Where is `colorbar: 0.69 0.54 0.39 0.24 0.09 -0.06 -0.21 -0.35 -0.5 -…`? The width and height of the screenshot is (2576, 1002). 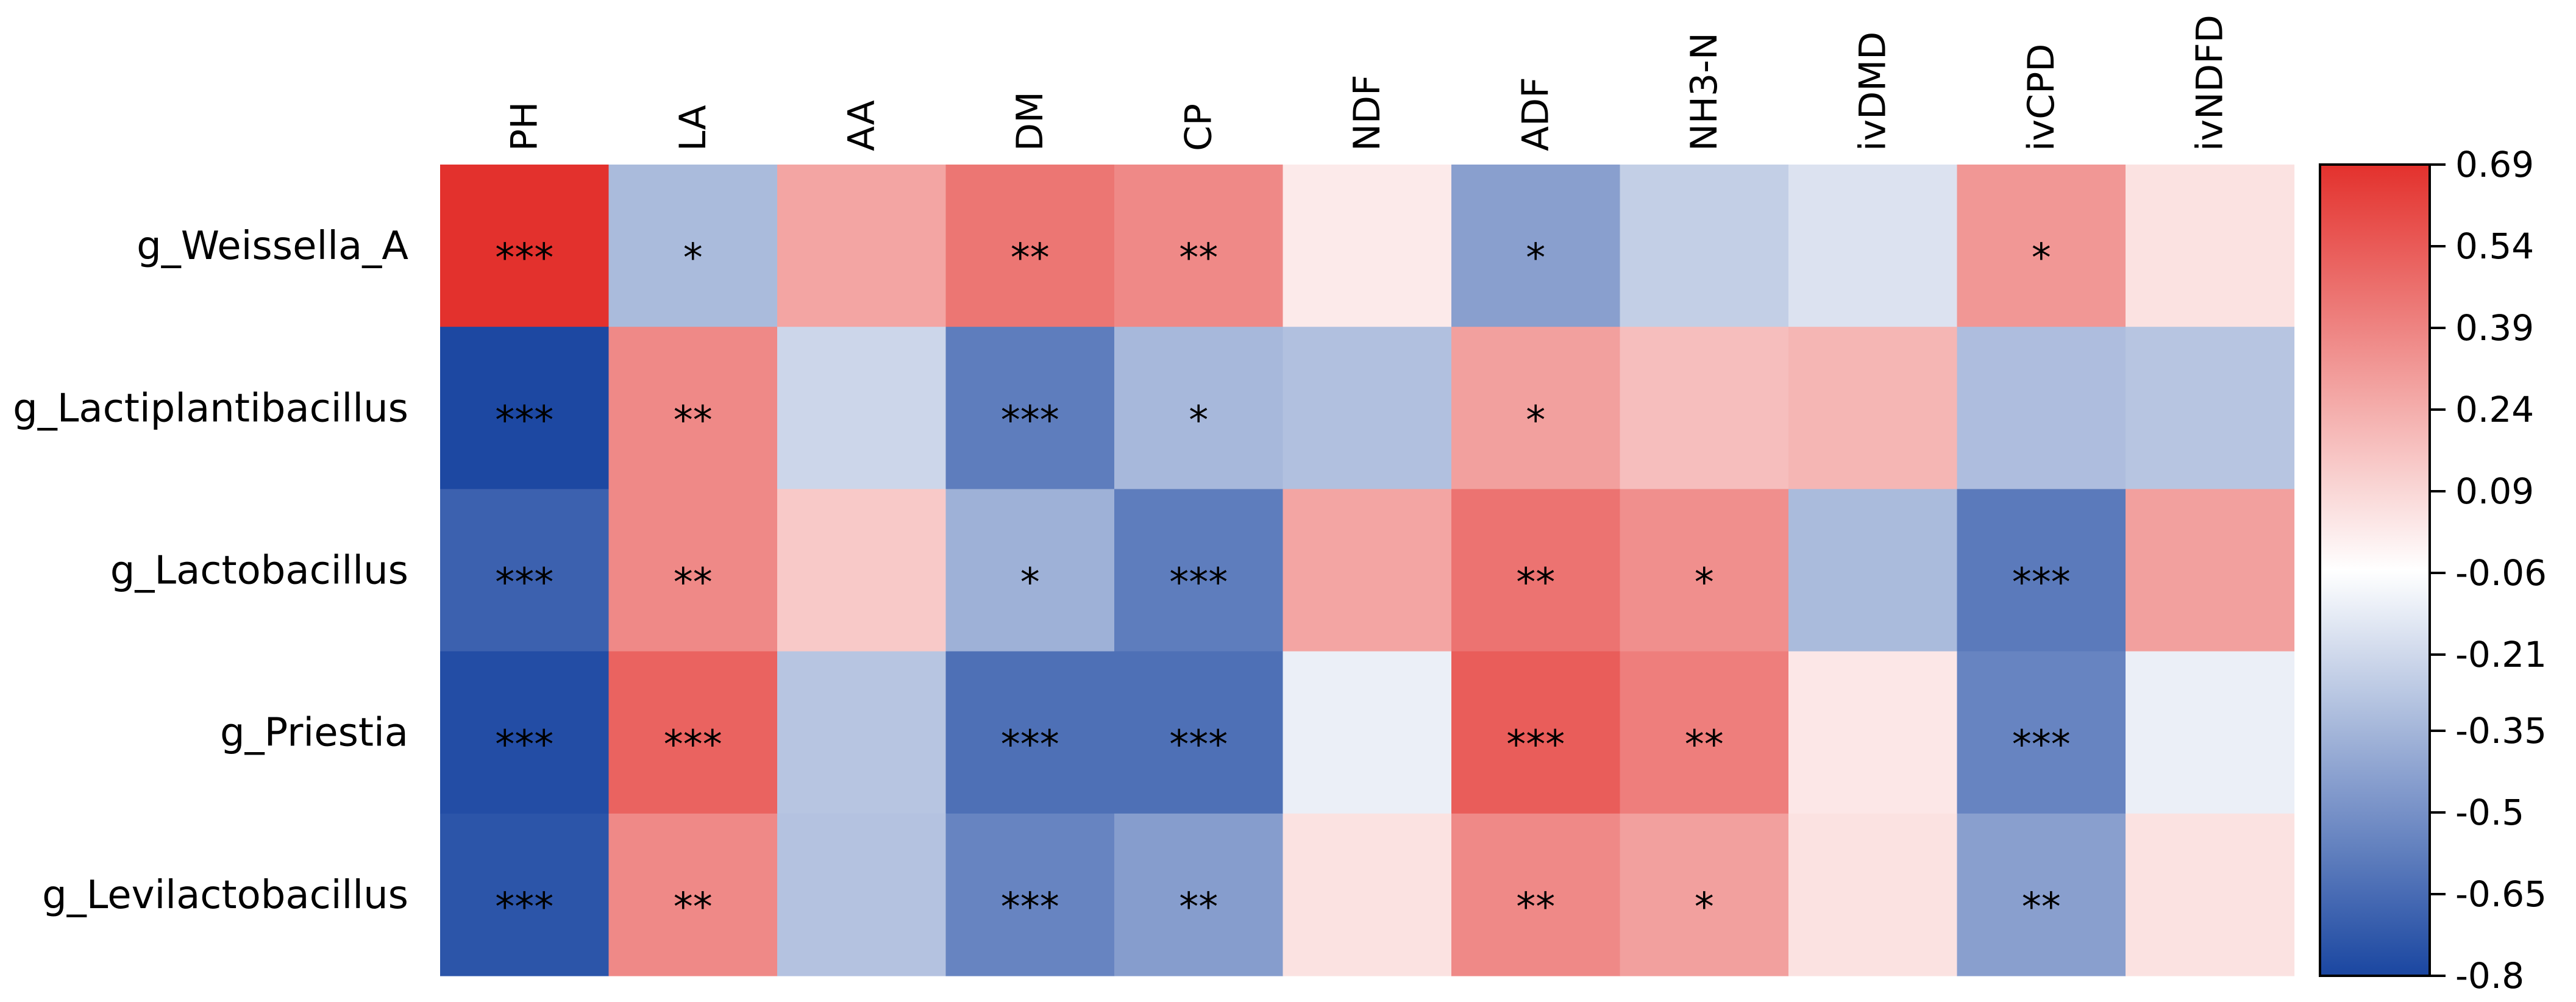 colorbar: 0.69 0.54 0.39 0.24 0.09 -0.06 -0.21 -0.35 -0.5 -… is located at coordinates (2433, 570).